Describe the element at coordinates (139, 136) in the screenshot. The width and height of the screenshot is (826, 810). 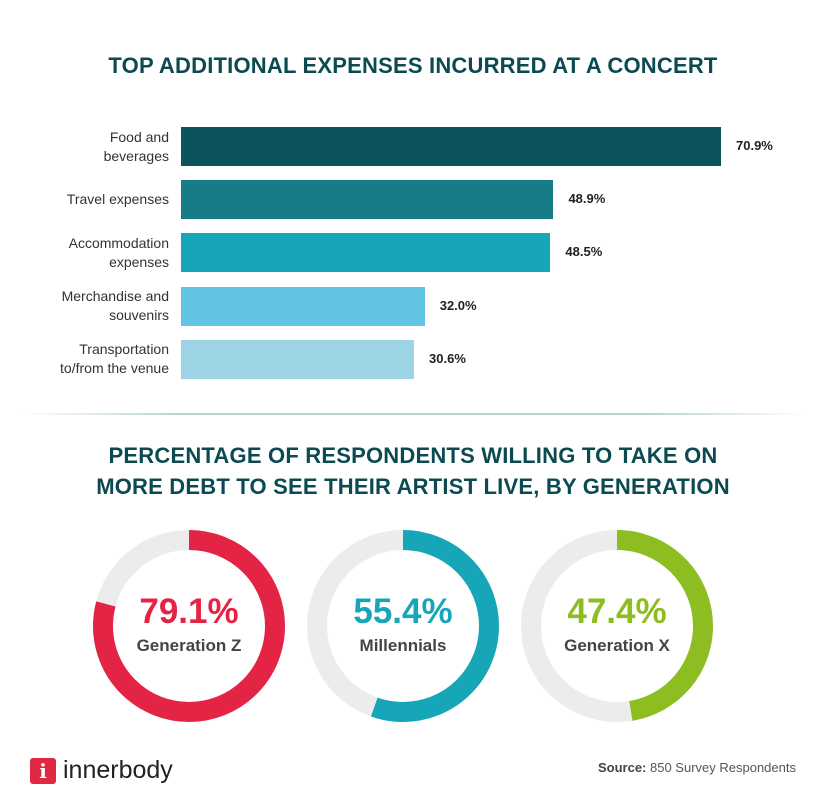
I see `bar-category-label-line: Food and` at that location.